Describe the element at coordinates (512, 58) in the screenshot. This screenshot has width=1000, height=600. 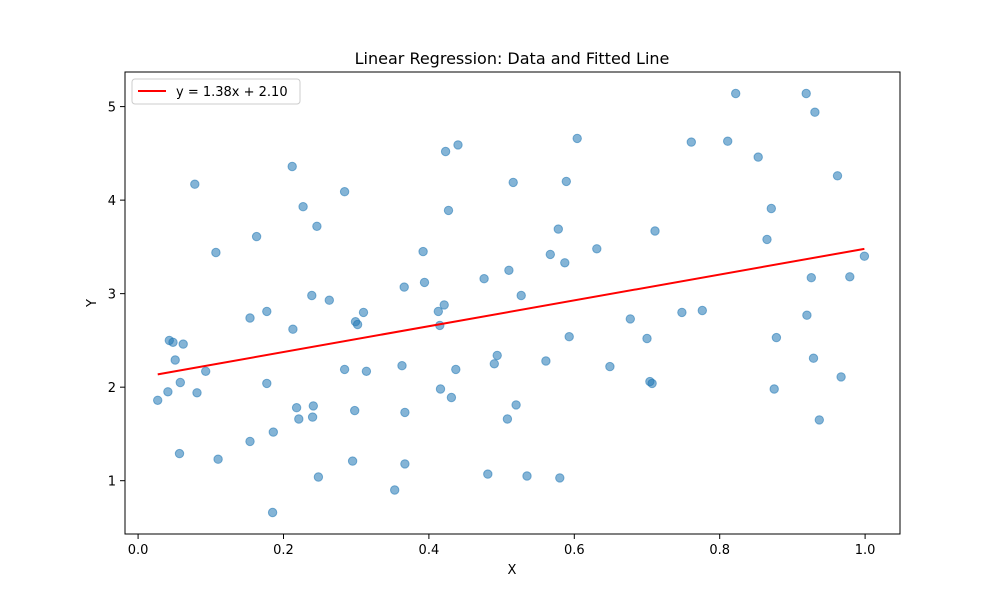
I see `chart-title: Linear Regression: Data and Fitted Line` at that location.